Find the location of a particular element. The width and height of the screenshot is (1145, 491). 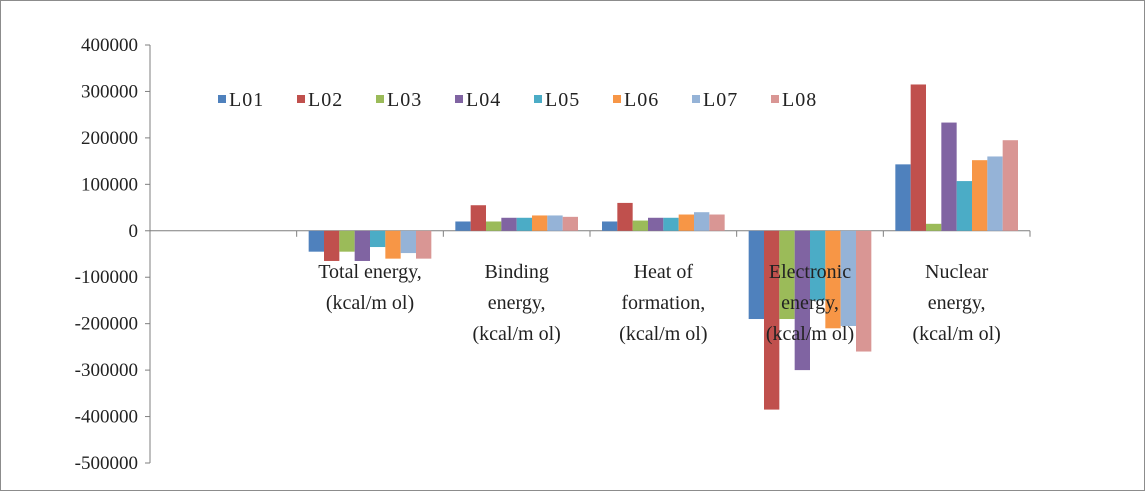

y-tick-label: 200000 is located at coordinates (109, 138).